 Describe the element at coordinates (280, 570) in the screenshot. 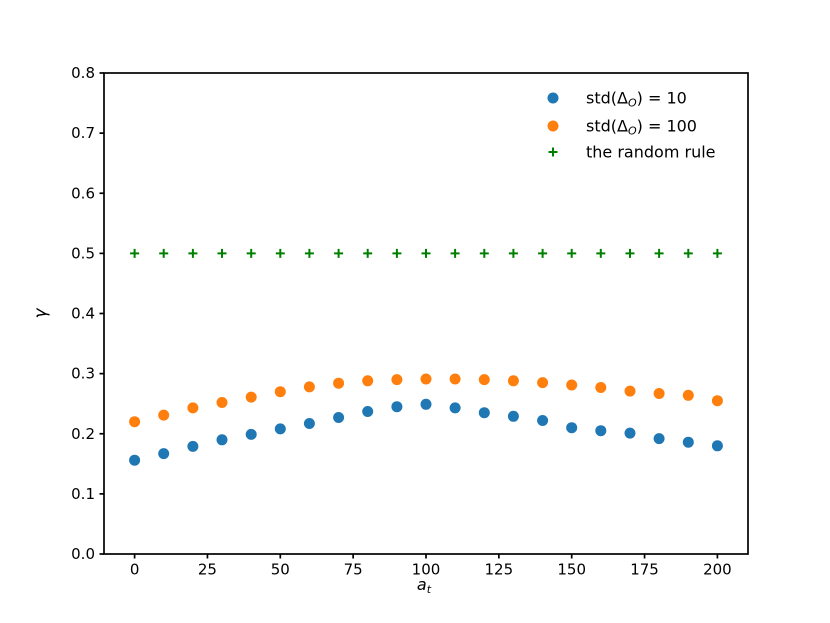

I see `x-tick-label: 50` at that location.